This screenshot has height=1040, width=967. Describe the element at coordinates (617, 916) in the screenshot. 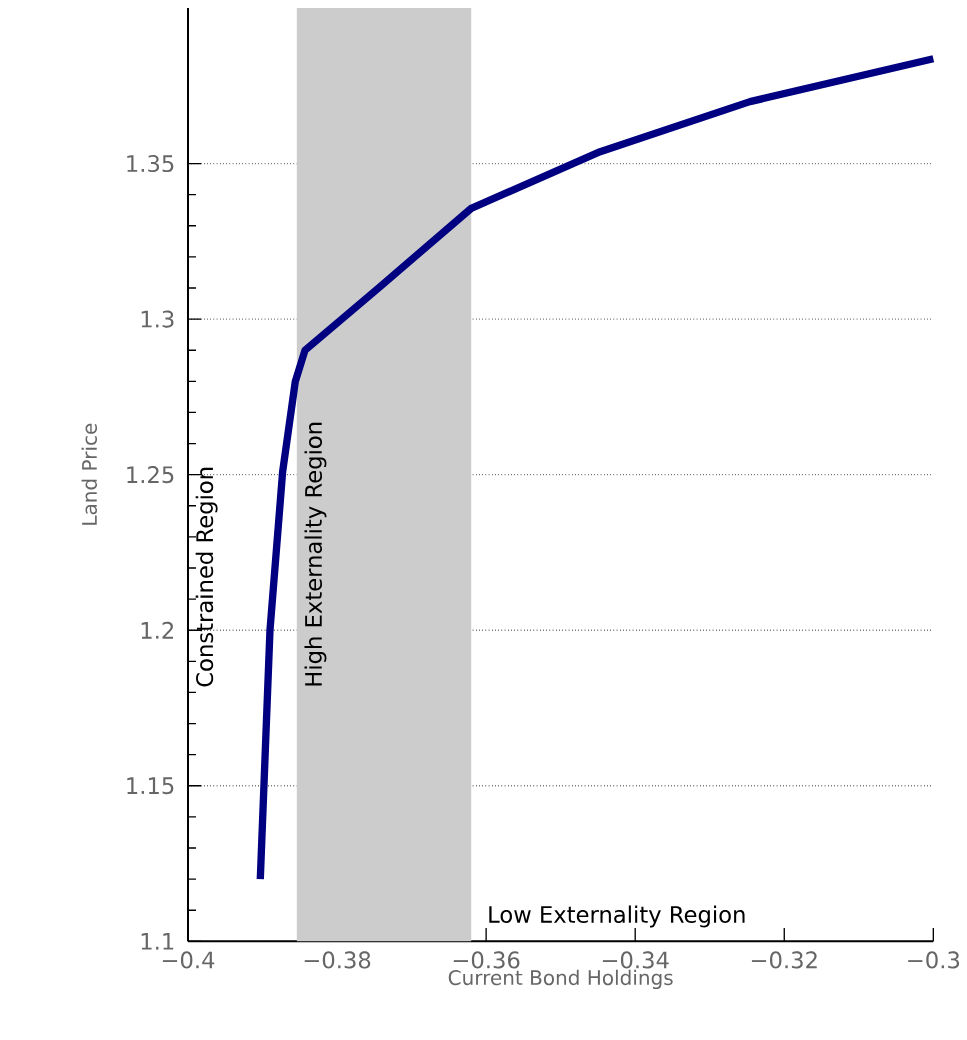

I see `annotation: Low Externality Region` at that location.